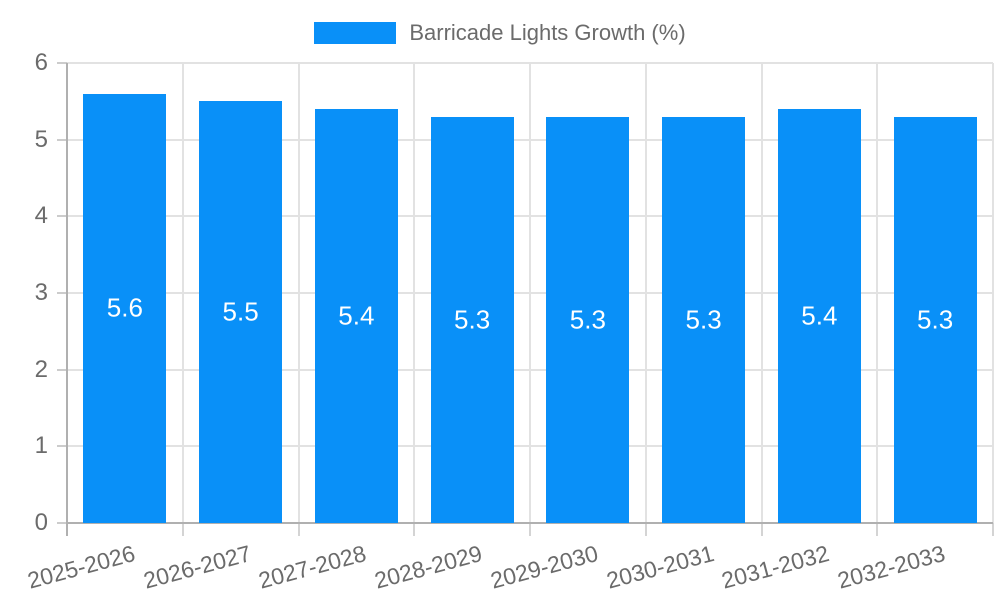 Image resolution: width=1000 pixels, height=600 pixels. Describe the element at coordinates (41, 292) in the screenshot. I see `y-tick-label: 3` at that location.